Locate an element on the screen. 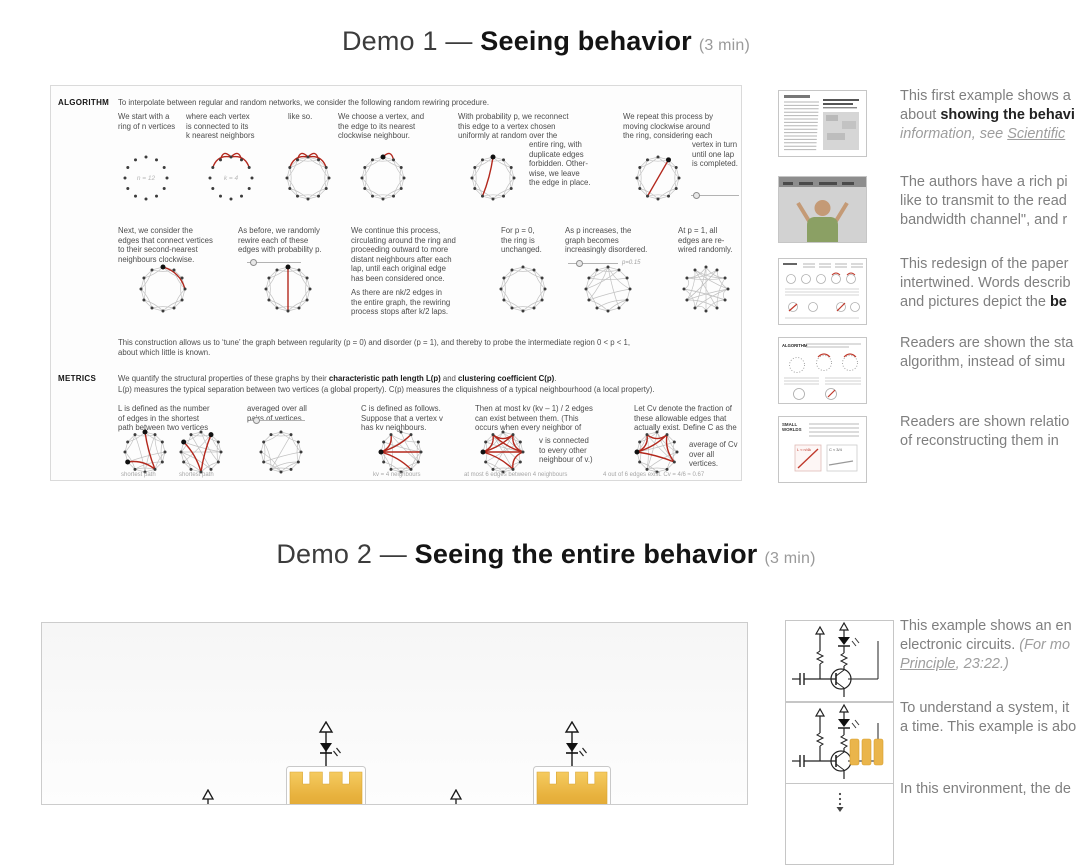 The width and height of the screenshot is (1092, 865). svg-text: ALGORITHM is located at coordinates (795, 345).